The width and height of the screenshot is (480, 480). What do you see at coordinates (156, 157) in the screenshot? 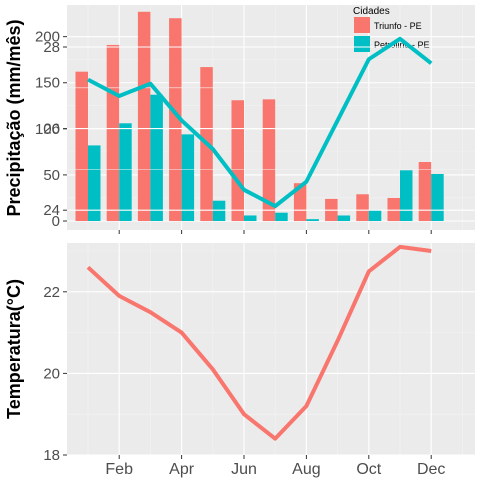
I see `precipitation-bar-petrolina-mar` at bounding box center [156, 157].